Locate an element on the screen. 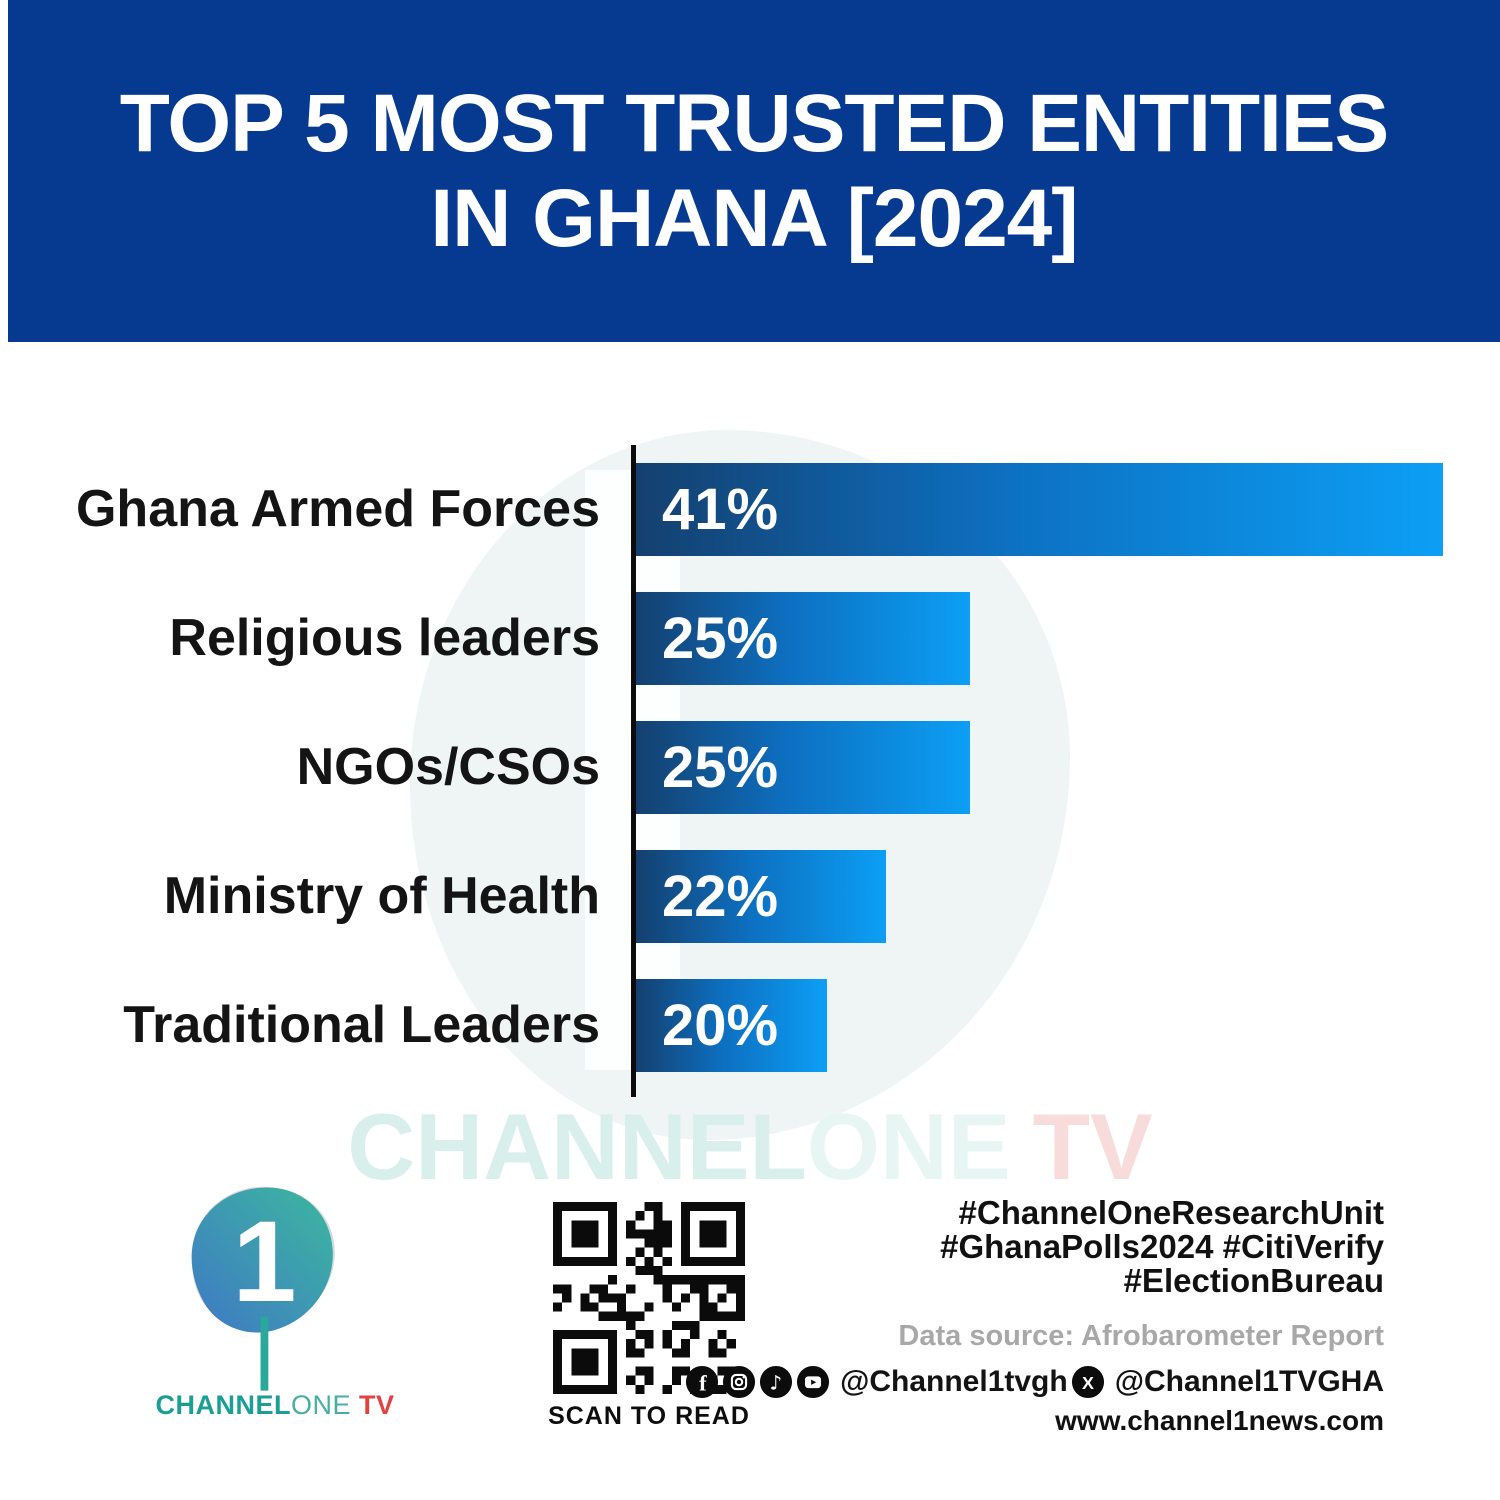 Image resolution: width=1500 pixels, height=1500 pixels. channel-one-wordmark: CHANNELONE TV is located at coordinates (275, 1405).